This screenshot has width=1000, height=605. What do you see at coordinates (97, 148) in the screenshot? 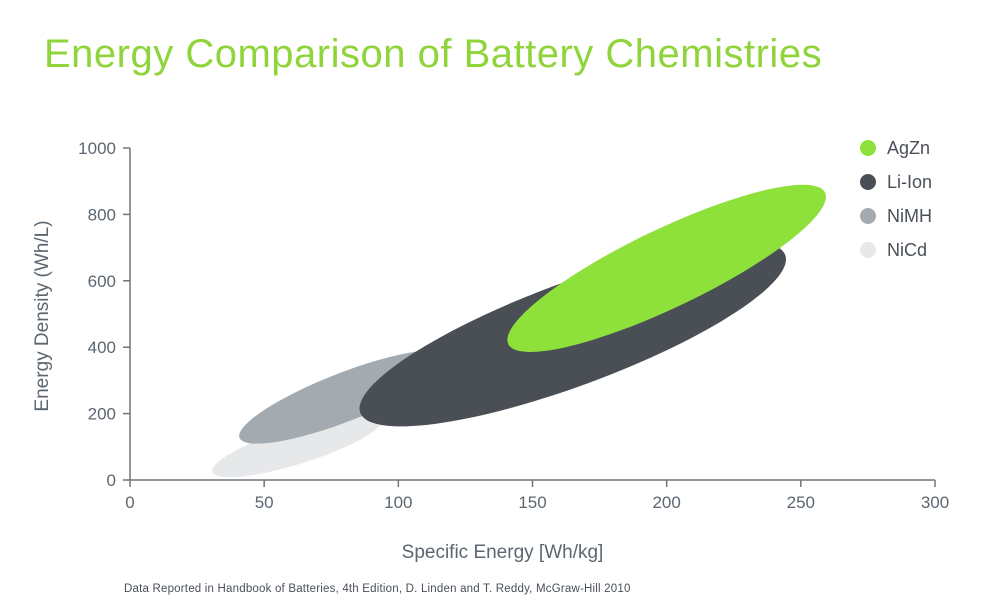
I see `y-tick-label: 1000` at bounding box center [97, 148].